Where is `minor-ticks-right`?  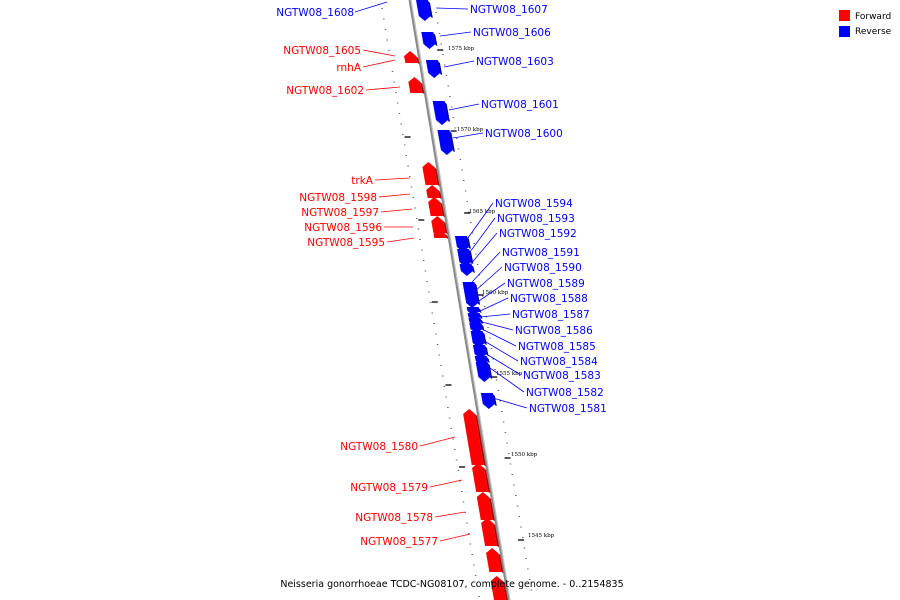
minor-ticks-right is located at coordinates (484, 301).